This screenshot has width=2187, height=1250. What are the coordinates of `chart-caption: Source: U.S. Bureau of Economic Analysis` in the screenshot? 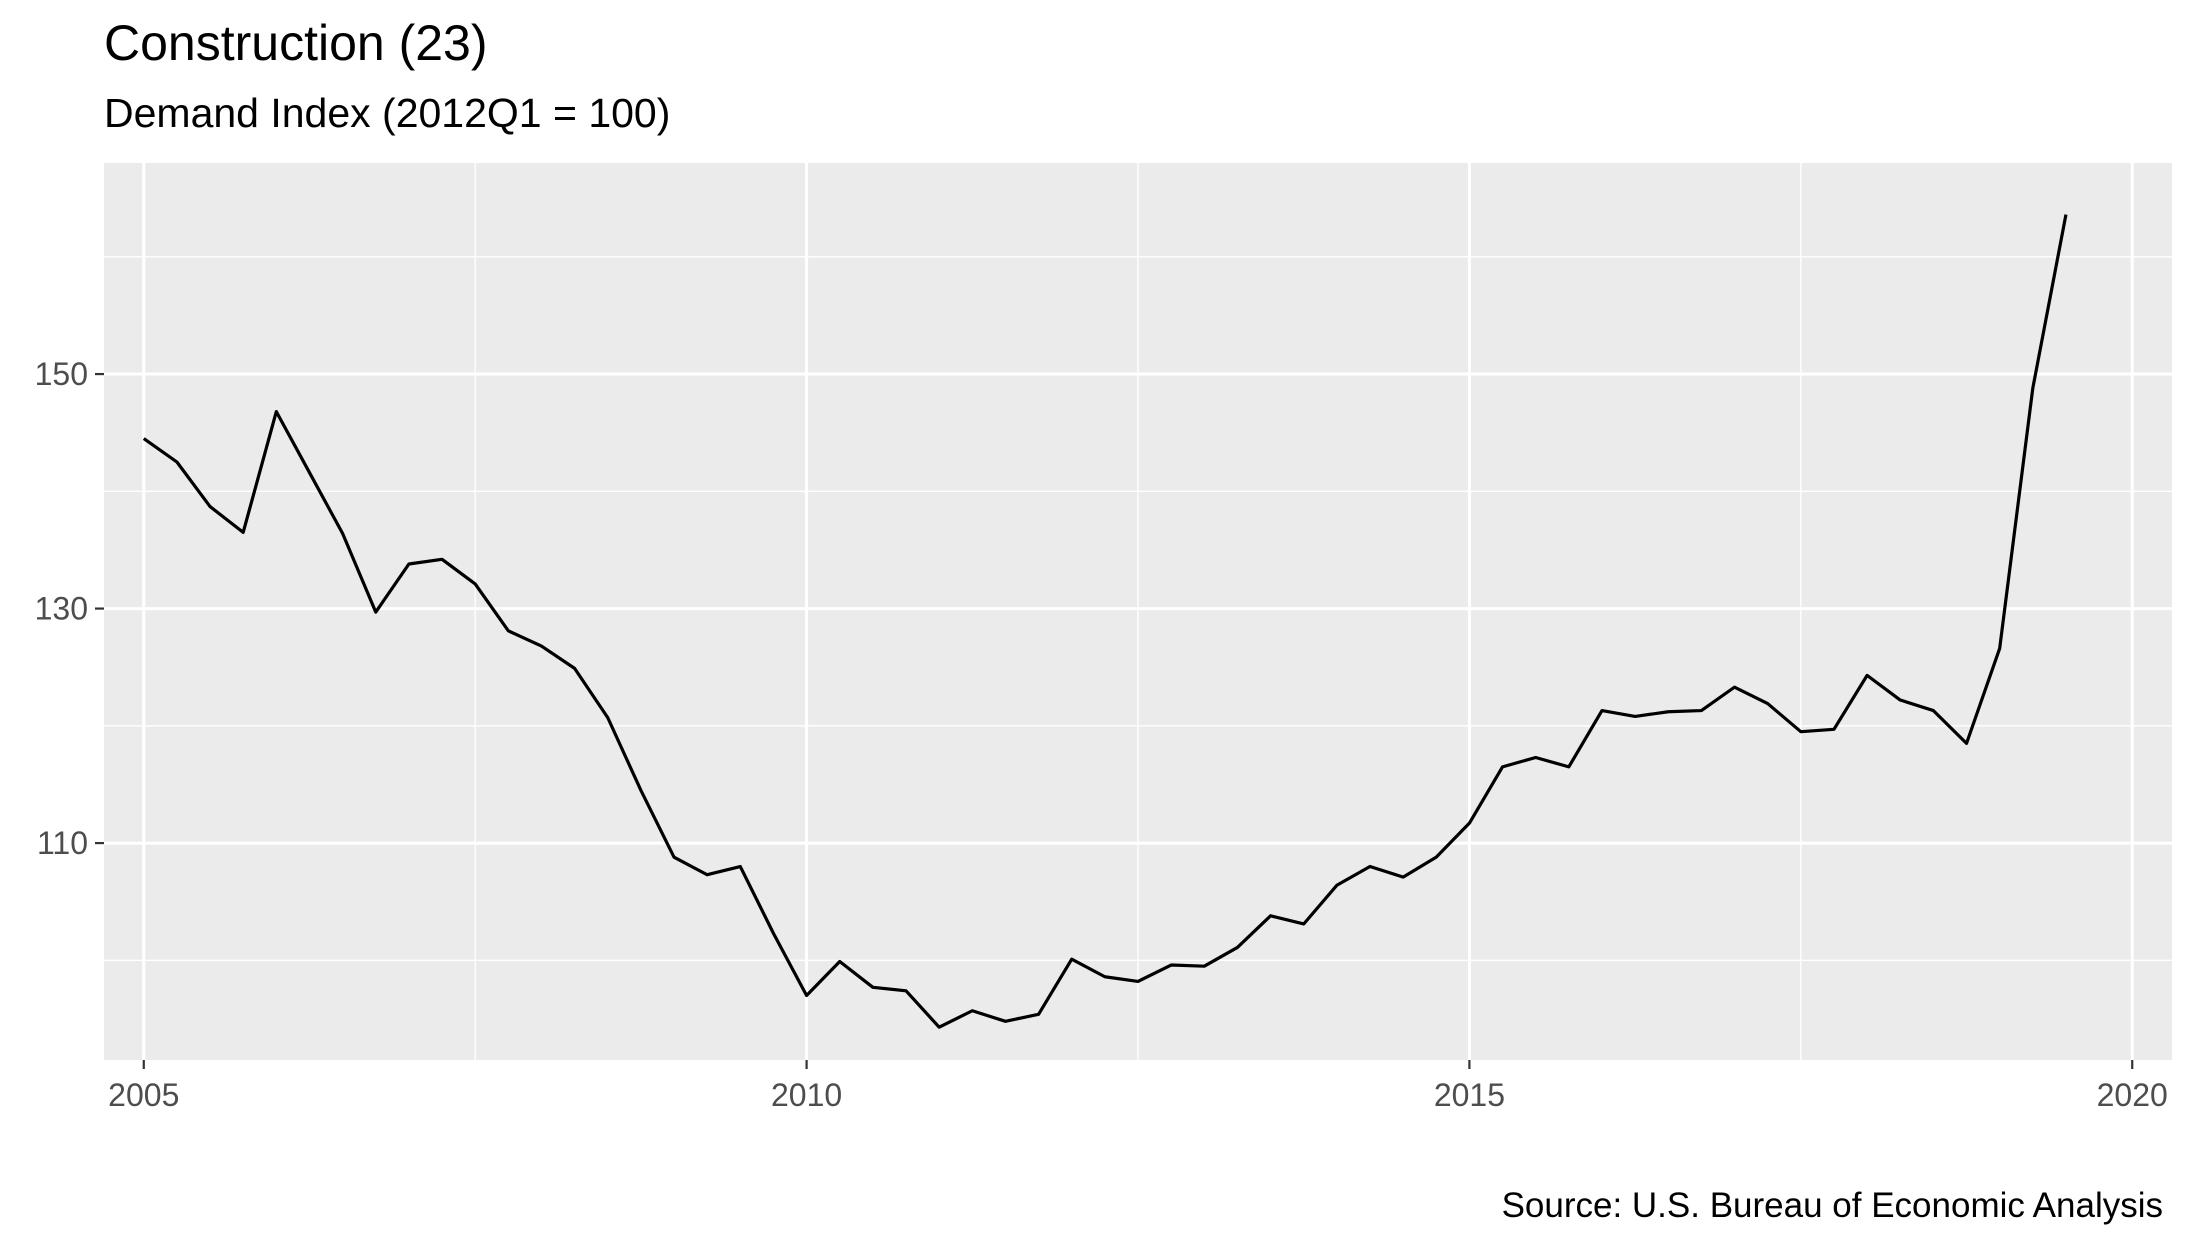 It's located at (1832, 1205).